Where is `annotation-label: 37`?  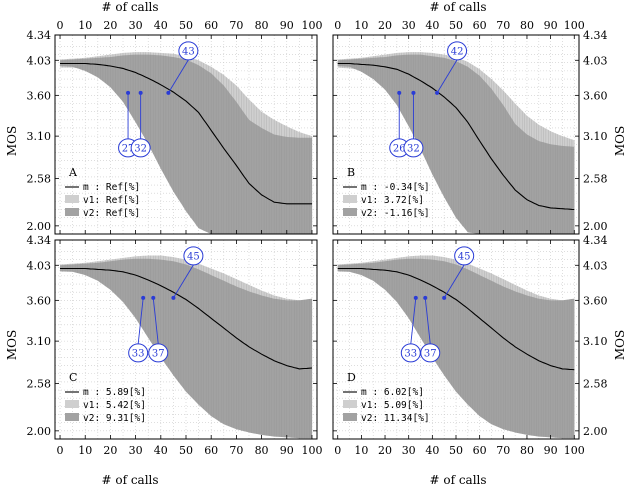
annotation-label: 37 is located at coordinates (430, 353).